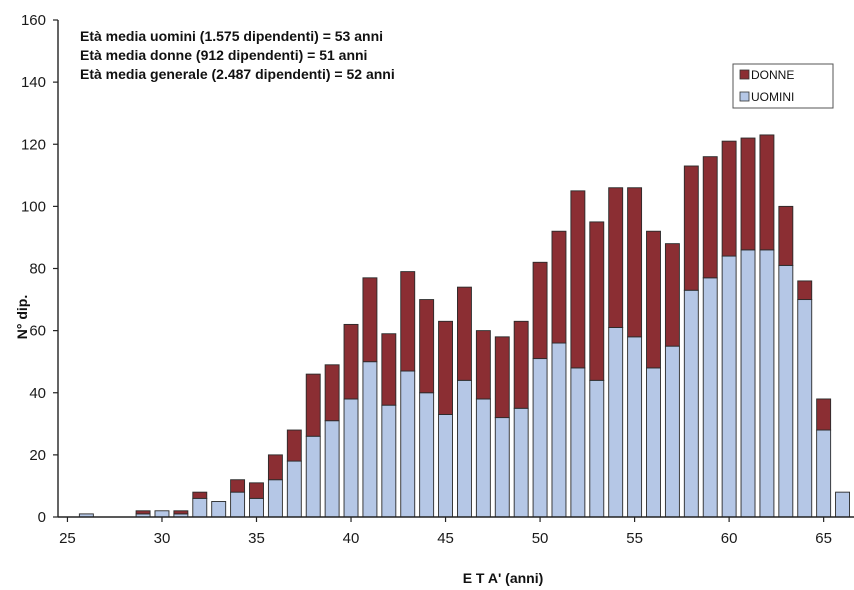  What do you see at coordinates (729, 538) in the screenshot?
I see `x-tick-label: 60` at bounding box center [729, 538].